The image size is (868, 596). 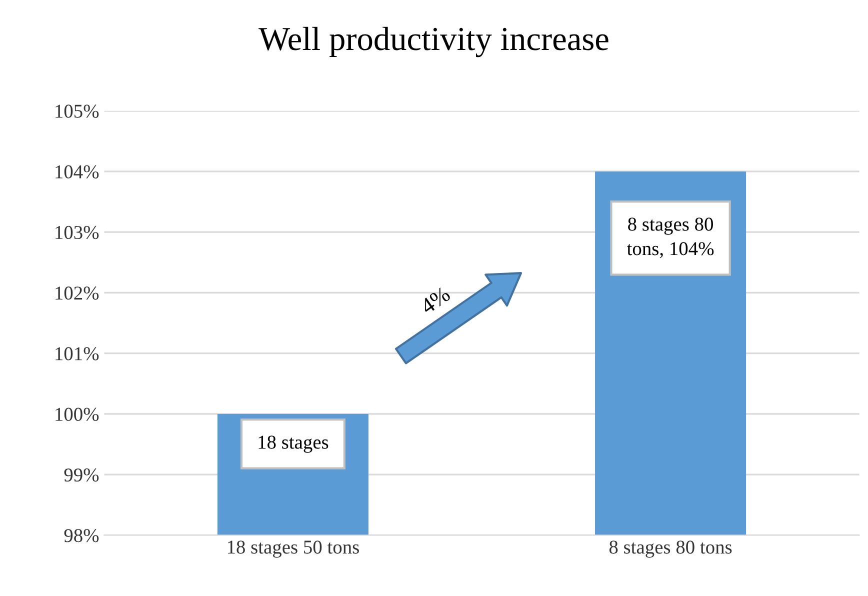 What do you see at coordinates (77, 111) in the screenshot?
I see `y-tick-label: 105%` at bounding box center [77, 111].